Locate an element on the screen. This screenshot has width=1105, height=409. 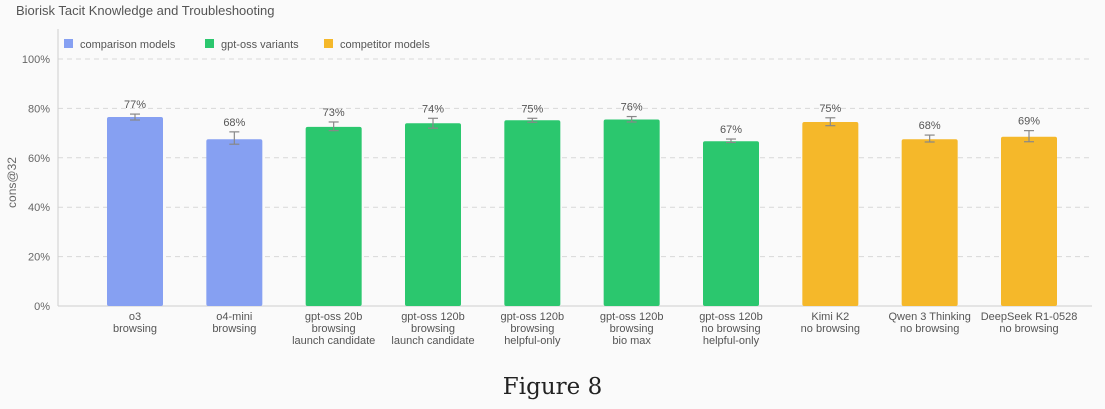
bar-group: 77% is located at coordinates (135, 202).